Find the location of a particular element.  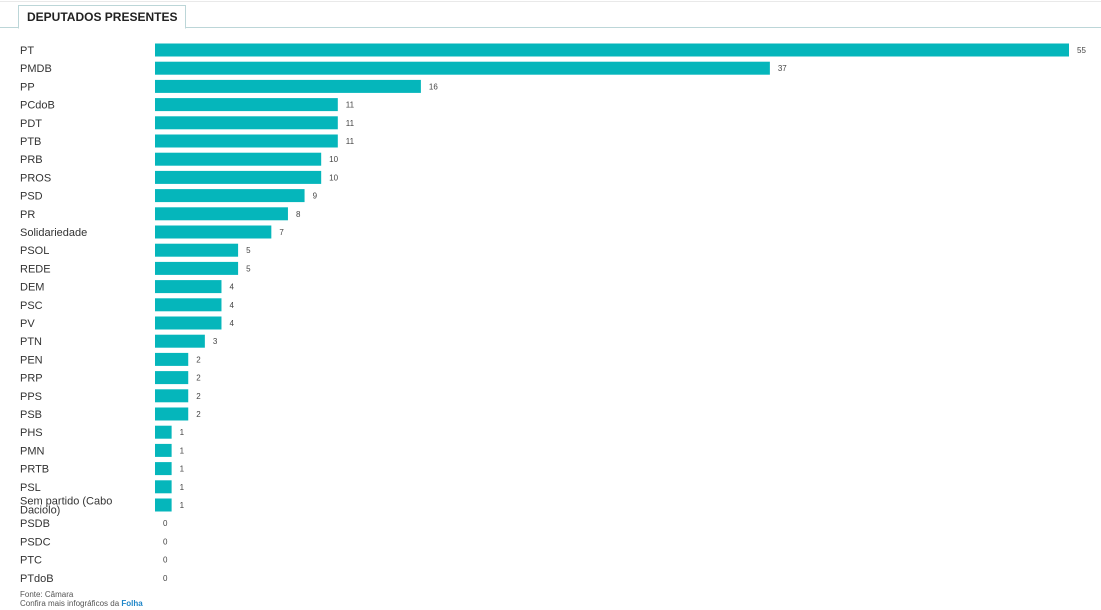

source-note: Fonte: Câmara is located at coordinates (47, 594).